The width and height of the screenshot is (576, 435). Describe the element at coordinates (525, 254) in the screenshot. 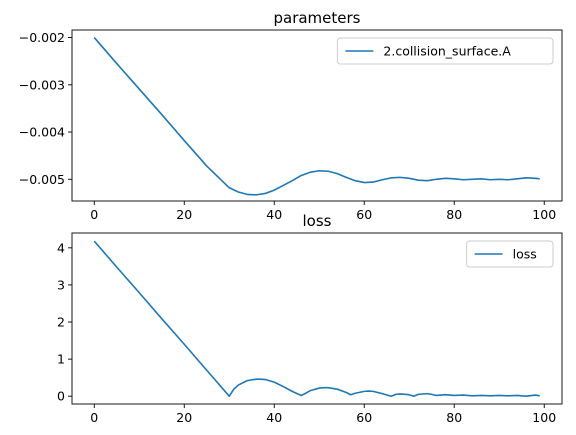

I see `legend-label: loss` at that location.